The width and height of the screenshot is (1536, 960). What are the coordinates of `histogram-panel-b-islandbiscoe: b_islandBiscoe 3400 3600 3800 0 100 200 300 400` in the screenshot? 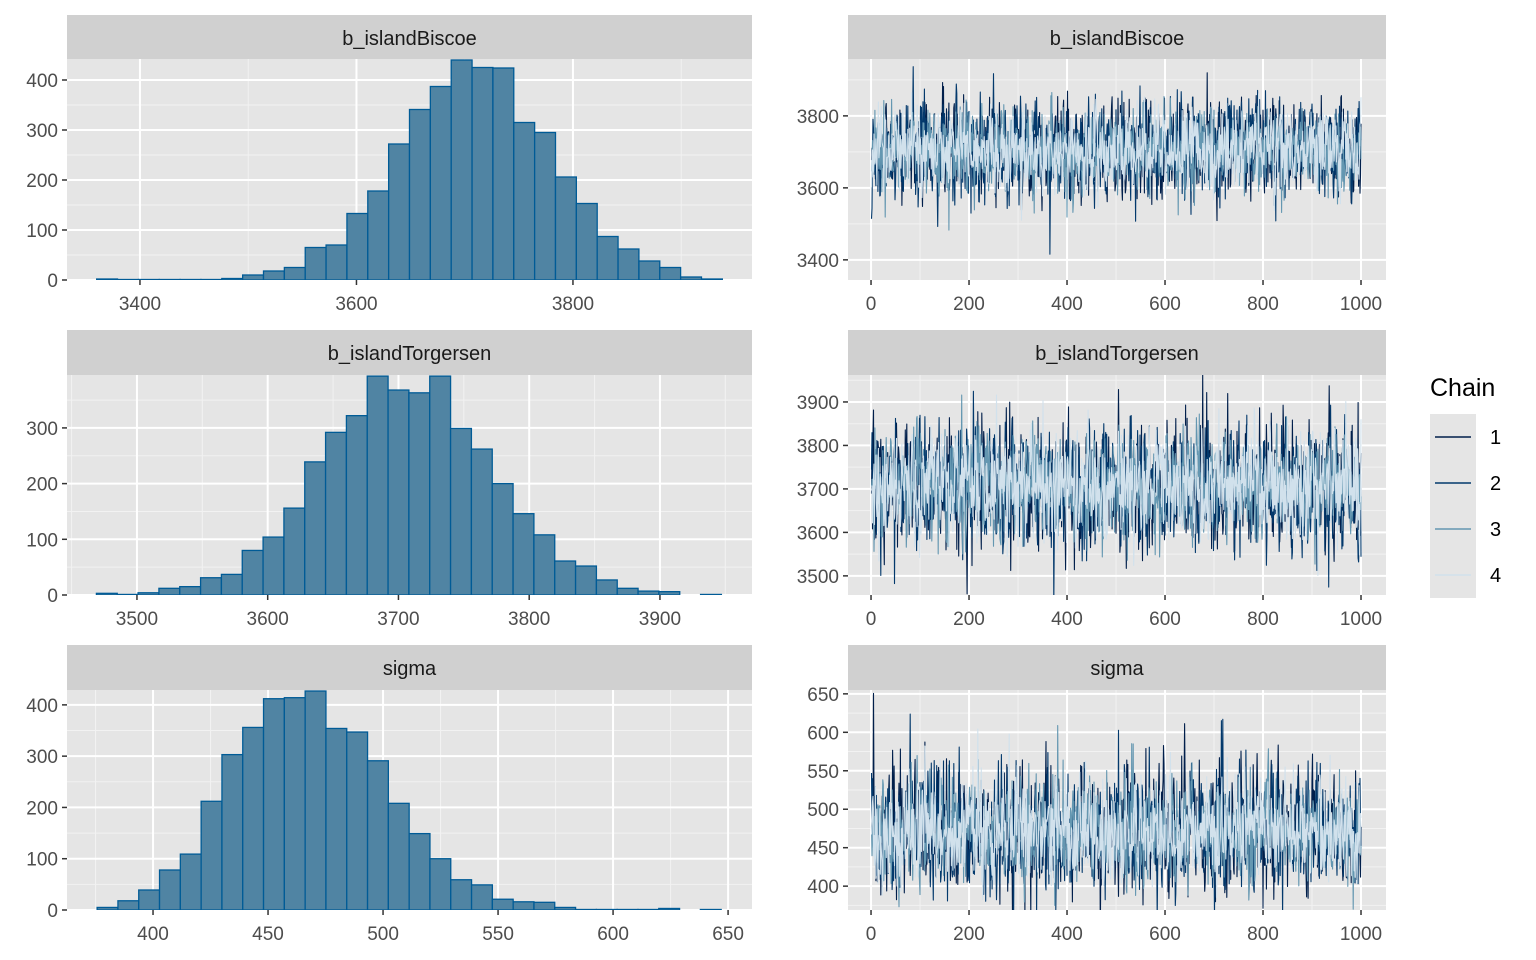 It's located at (389, 165).